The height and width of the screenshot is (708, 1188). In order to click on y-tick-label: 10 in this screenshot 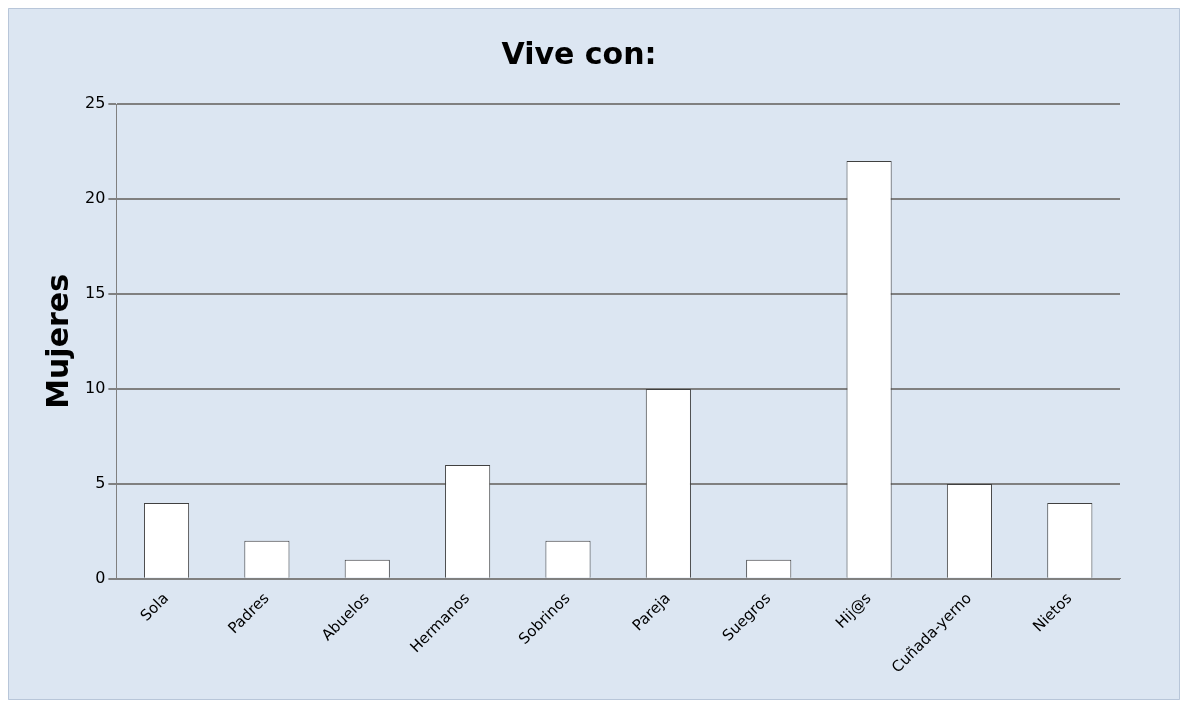, I will do `click(95, 388)`.